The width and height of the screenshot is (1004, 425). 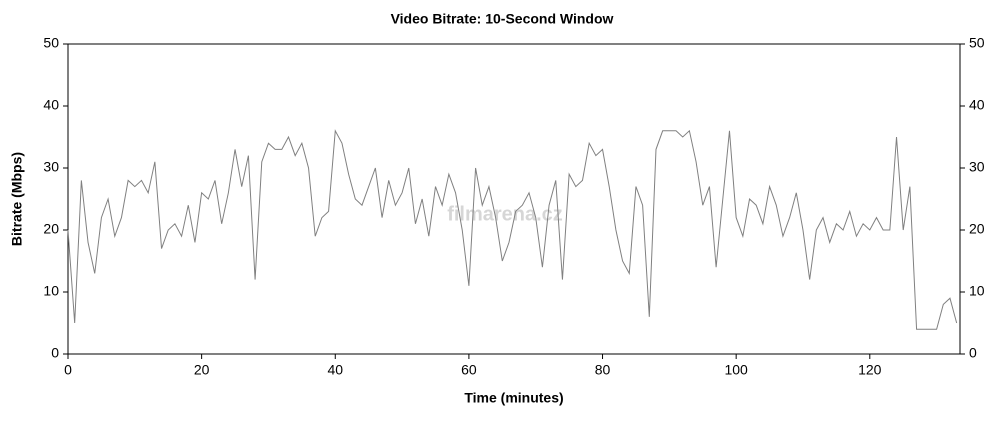 I want to click on y2-tick-label: 40, so click(x=977, y=105).